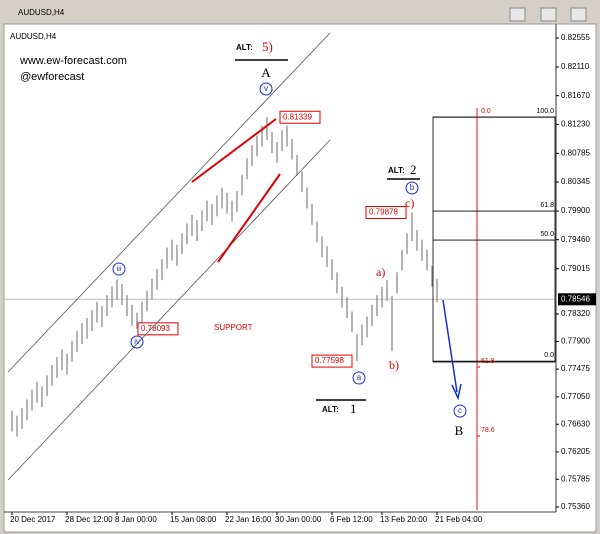 The width and height of the screenshot is (600, 534). I want to click on wave-label: 1, so click(353, 408).